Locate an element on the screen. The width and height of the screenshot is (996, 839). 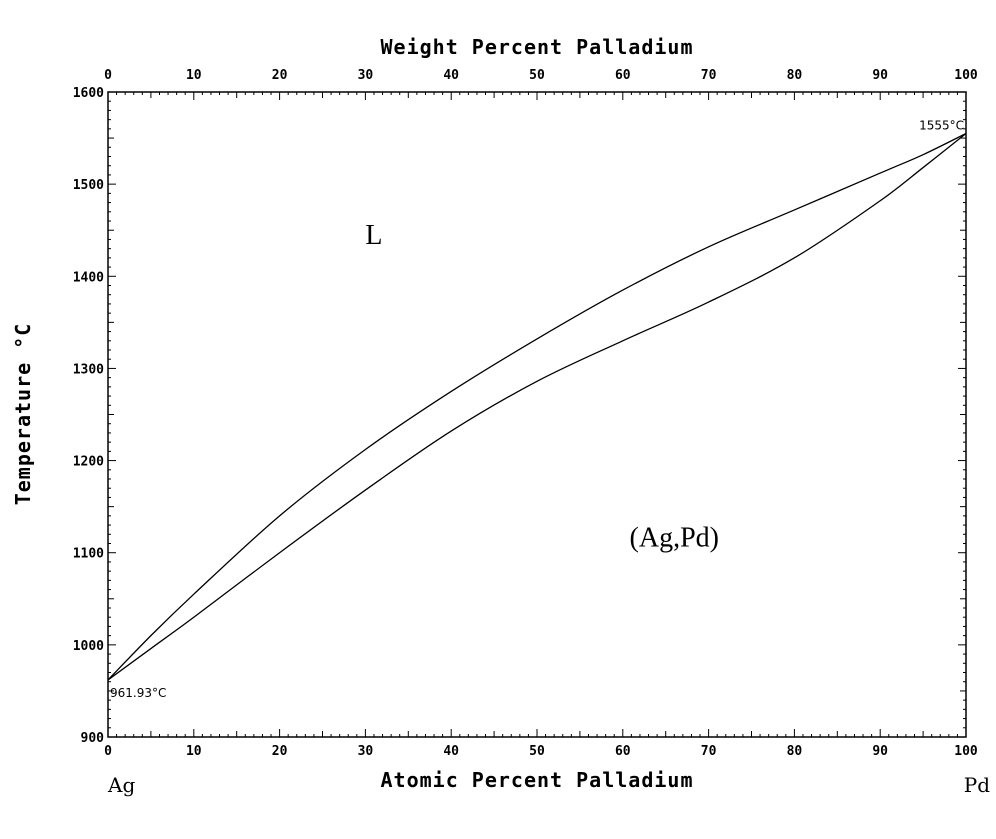
x2-tick-label: 70 is located at coordinates (709, 75).